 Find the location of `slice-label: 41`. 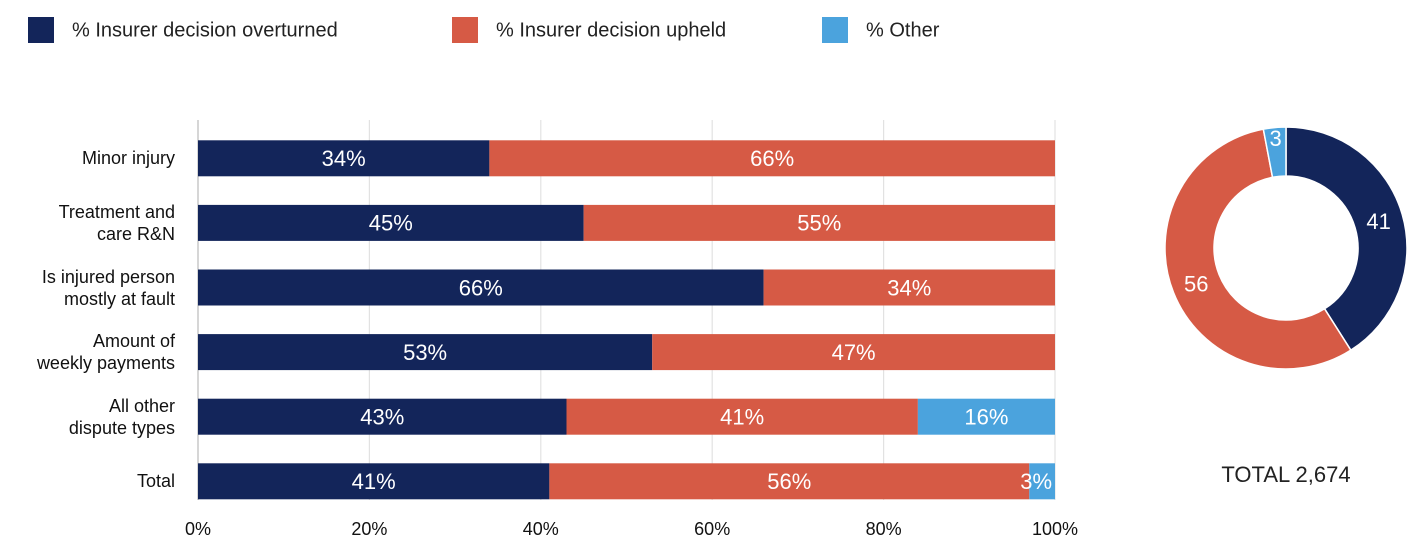

slice-label: 41 is located at coordinates (1378, 221).